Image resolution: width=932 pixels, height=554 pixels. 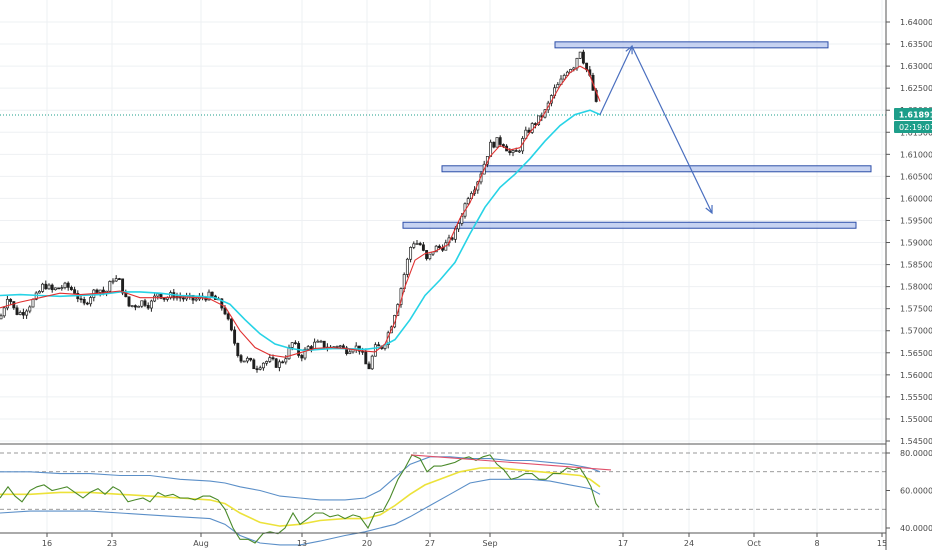 What do you see at coordinates (300, 499) in the screenshot?
I see `osc-rsi-line` at bounding box center [300, 499].